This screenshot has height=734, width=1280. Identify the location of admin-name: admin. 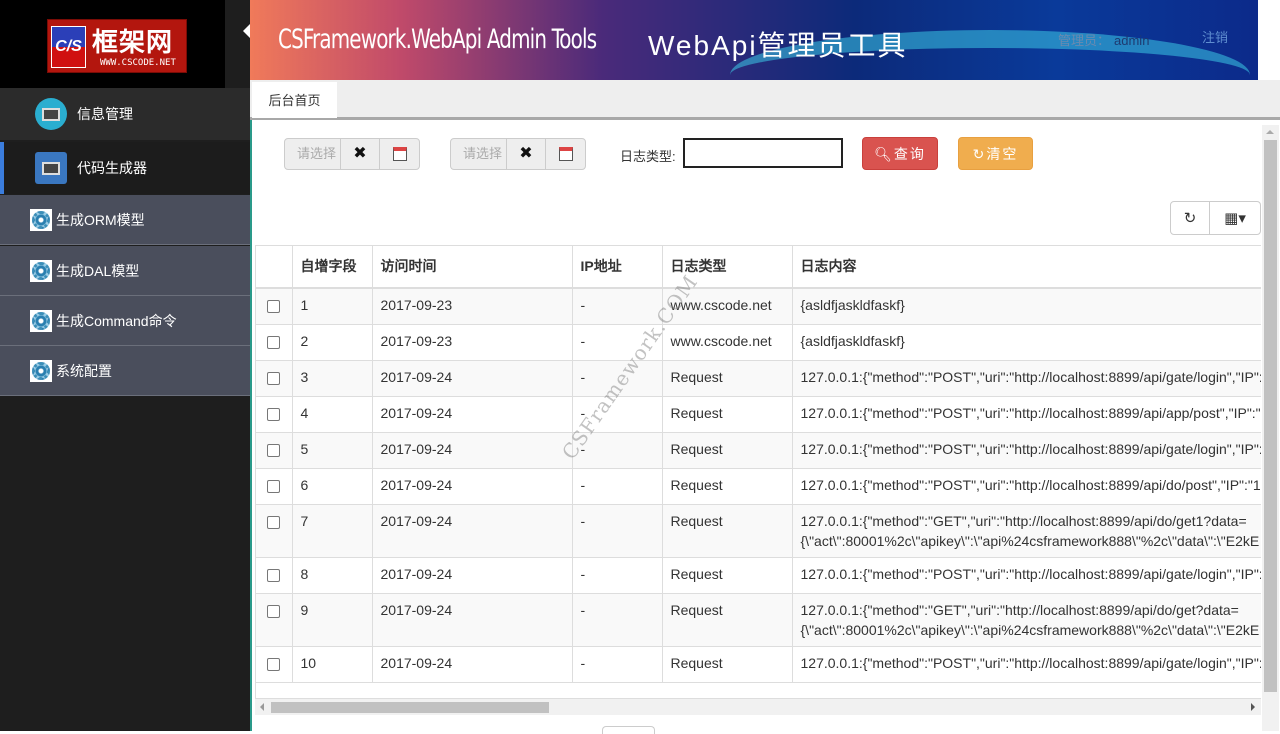
(1132, 40).